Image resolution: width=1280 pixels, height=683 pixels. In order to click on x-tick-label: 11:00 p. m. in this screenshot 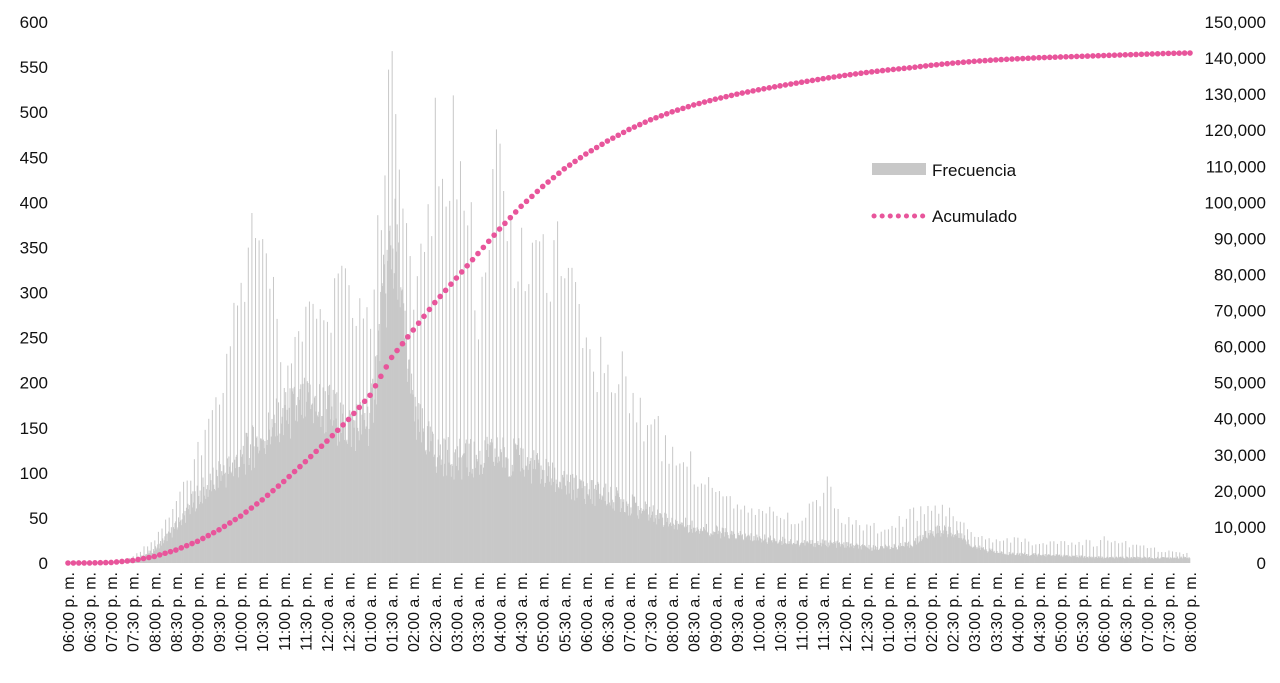, I will do `click(285, 611)`.